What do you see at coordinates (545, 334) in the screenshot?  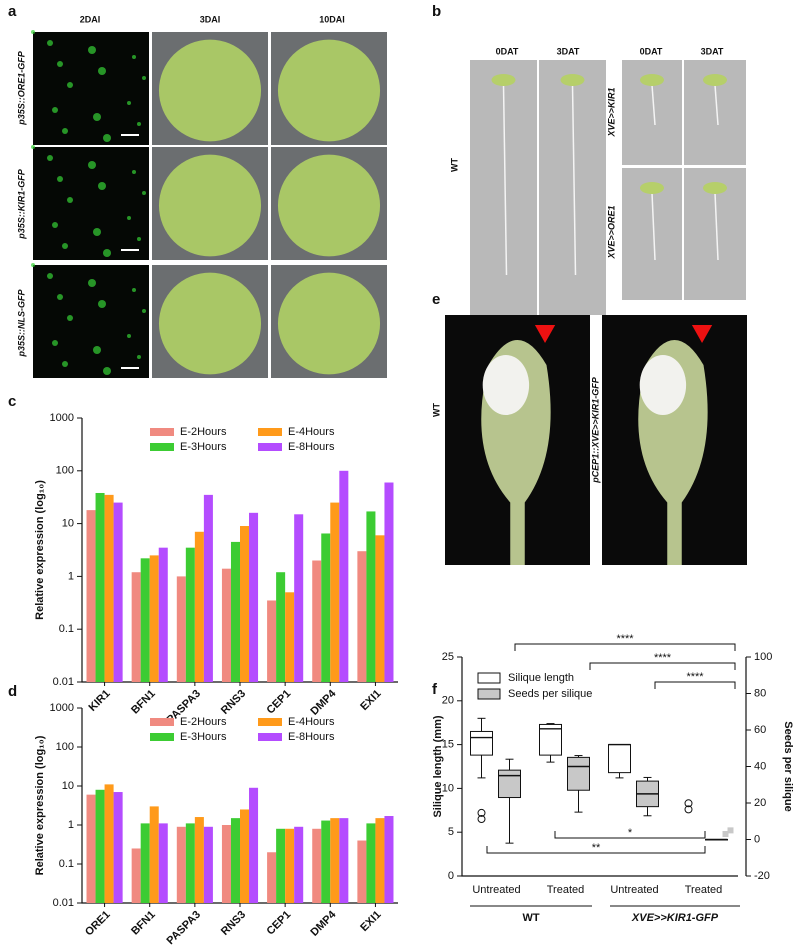 I see `arrowhead` at bounding box center [545, 334].